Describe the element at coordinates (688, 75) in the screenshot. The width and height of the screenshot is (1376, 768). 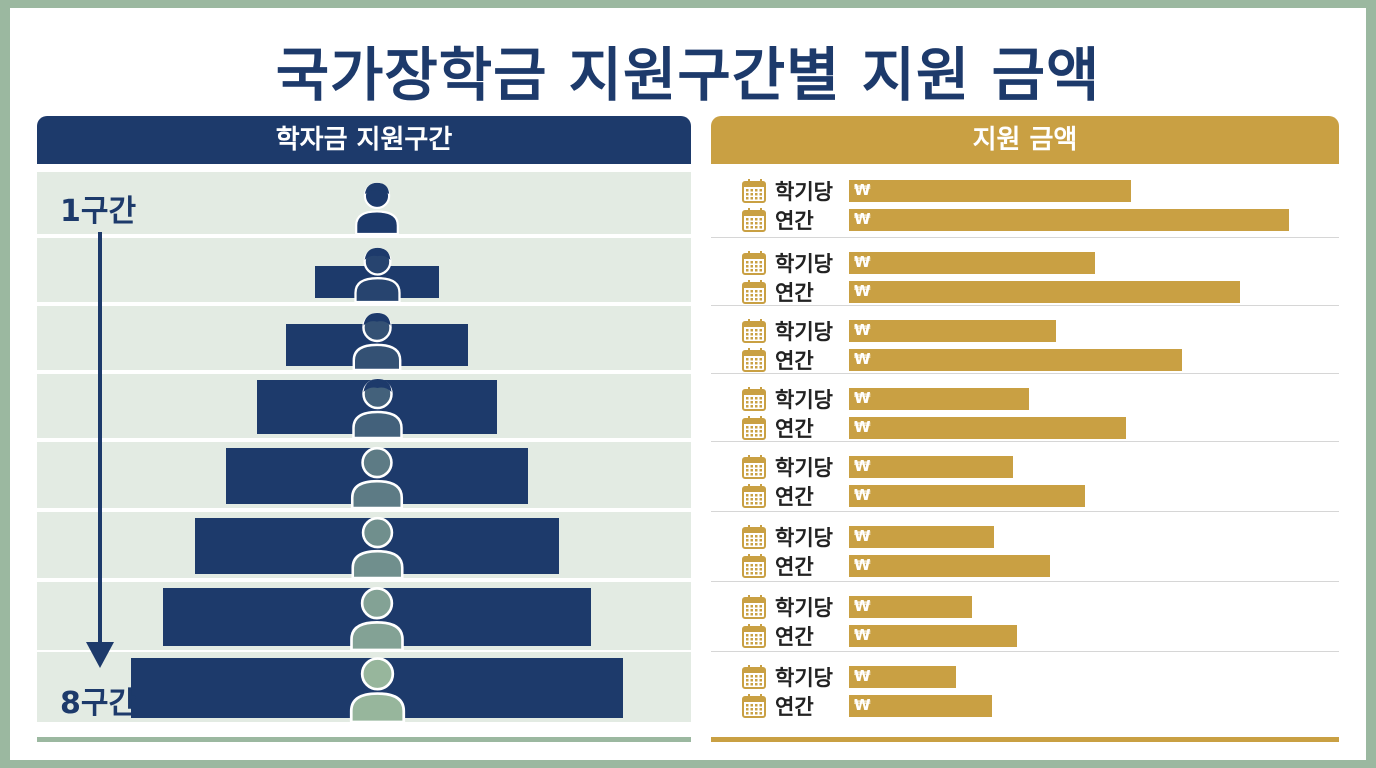
I see `page-title: 국가장학금 지원구간별 지원 금액` at that location.